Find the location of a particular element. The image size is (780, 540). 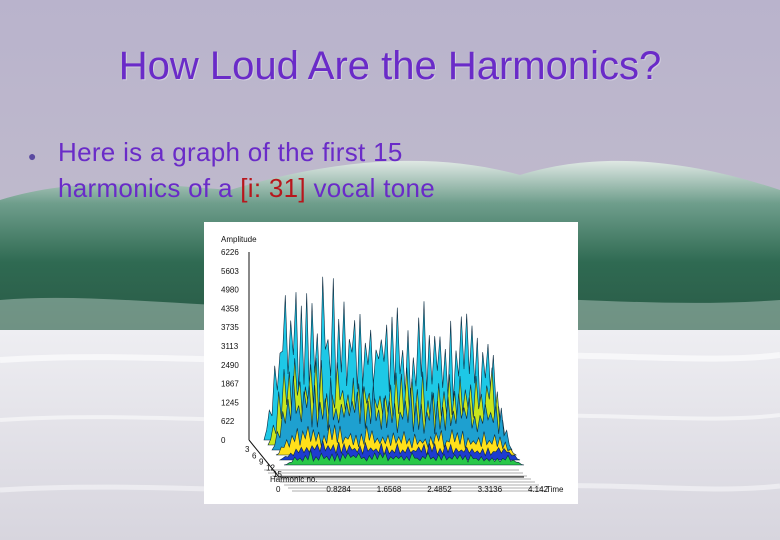

x-tick-label: 3.3136 is located at coordinates (490, 489).